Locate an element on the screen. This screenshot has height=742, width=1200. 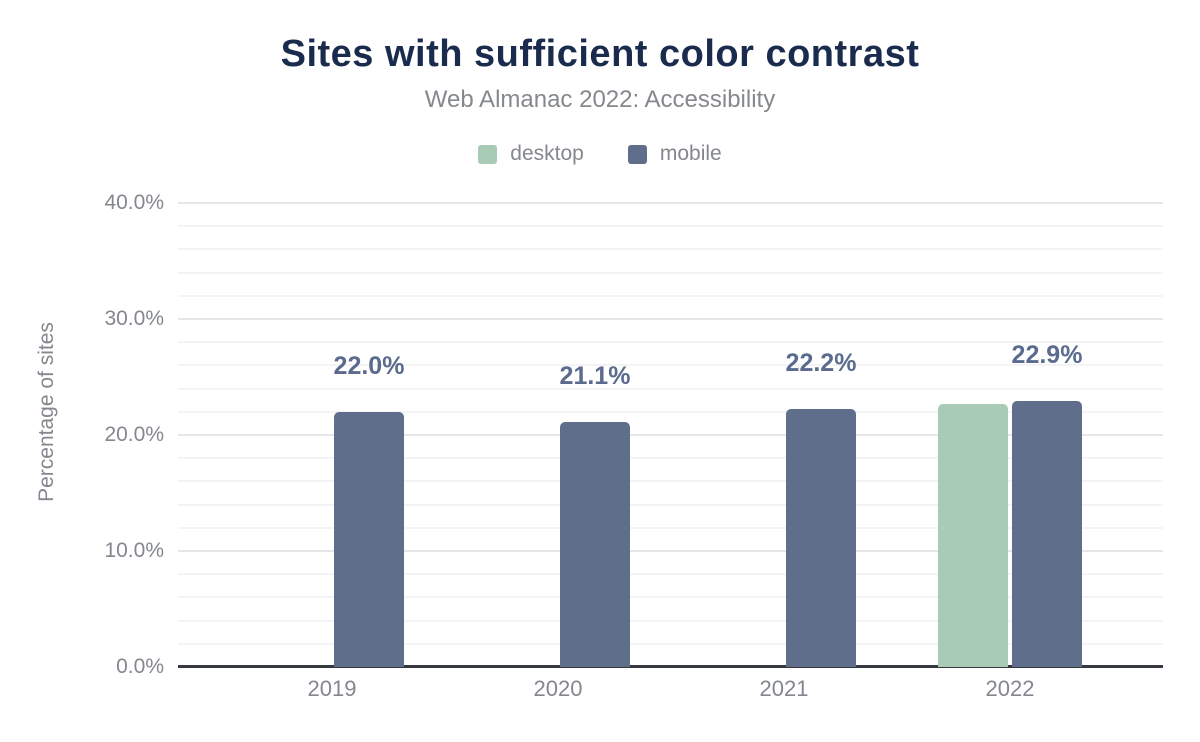
y-tick-label: 20.0% is located at coordinates (134, 434).